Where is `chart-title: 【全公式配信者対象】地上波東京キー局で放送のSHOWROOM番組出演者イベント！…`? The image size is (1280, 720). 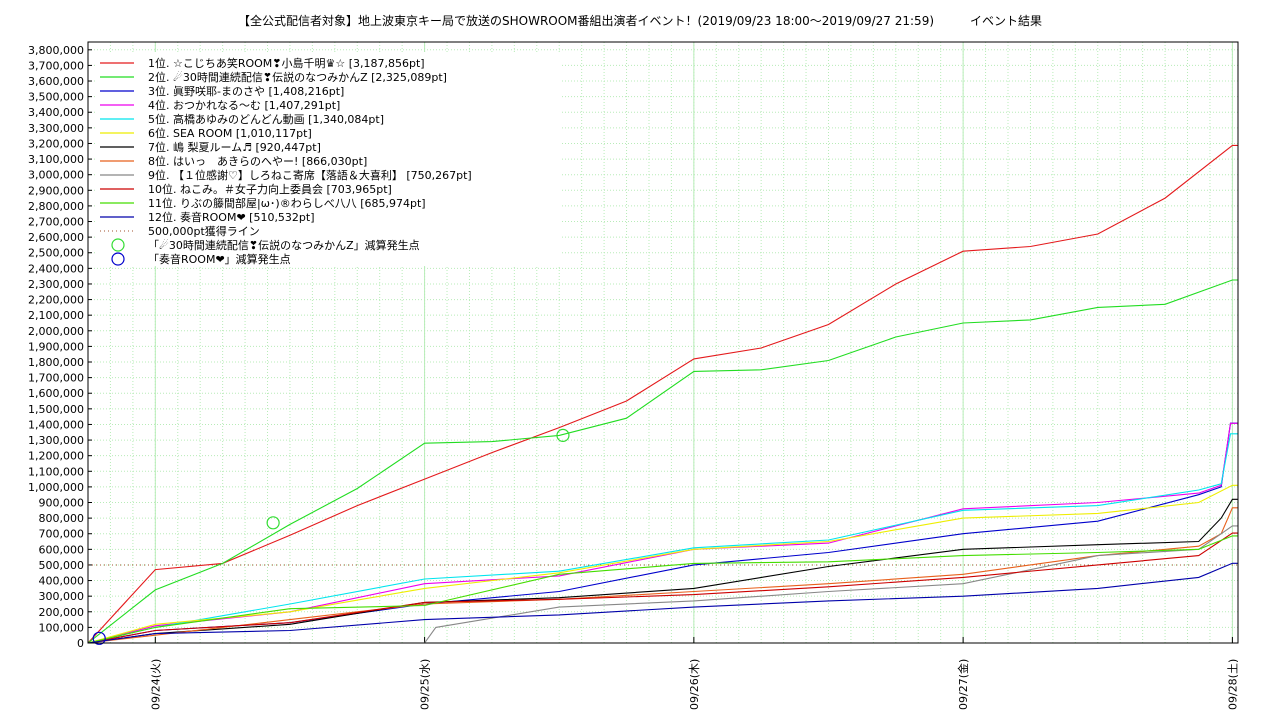
chart-title: 【全公式配信者対象】地上波東京キー局で放送のSHOWROOM番組出演者イベント！… is located at coordinates (640, 21).